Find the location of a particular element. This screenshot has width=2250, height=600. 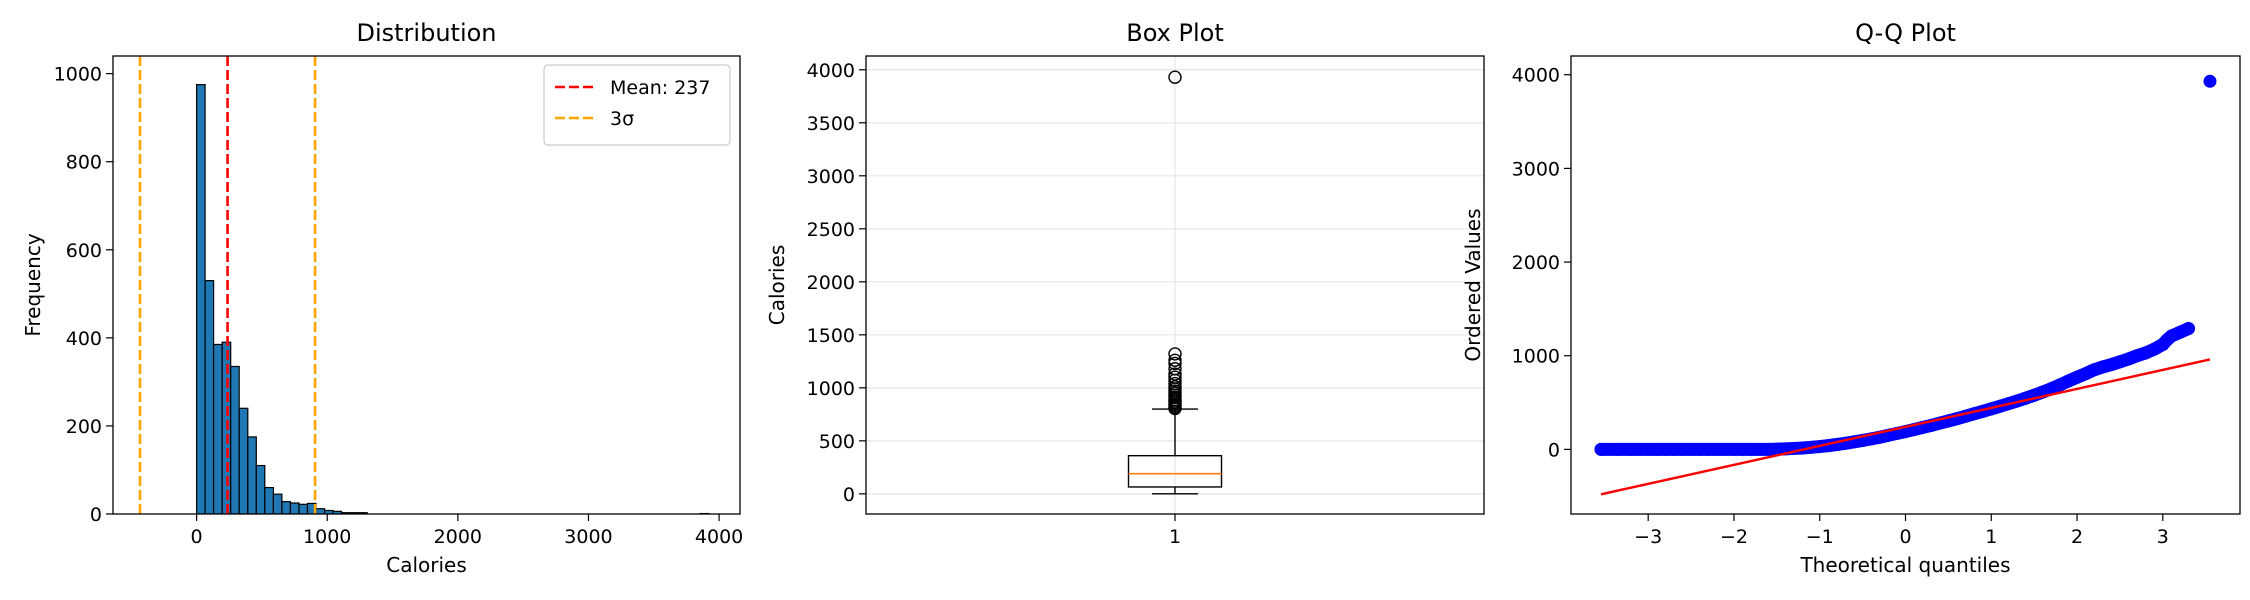

panel-0-xtick-label: 0 is located at coordinates (197, 537).